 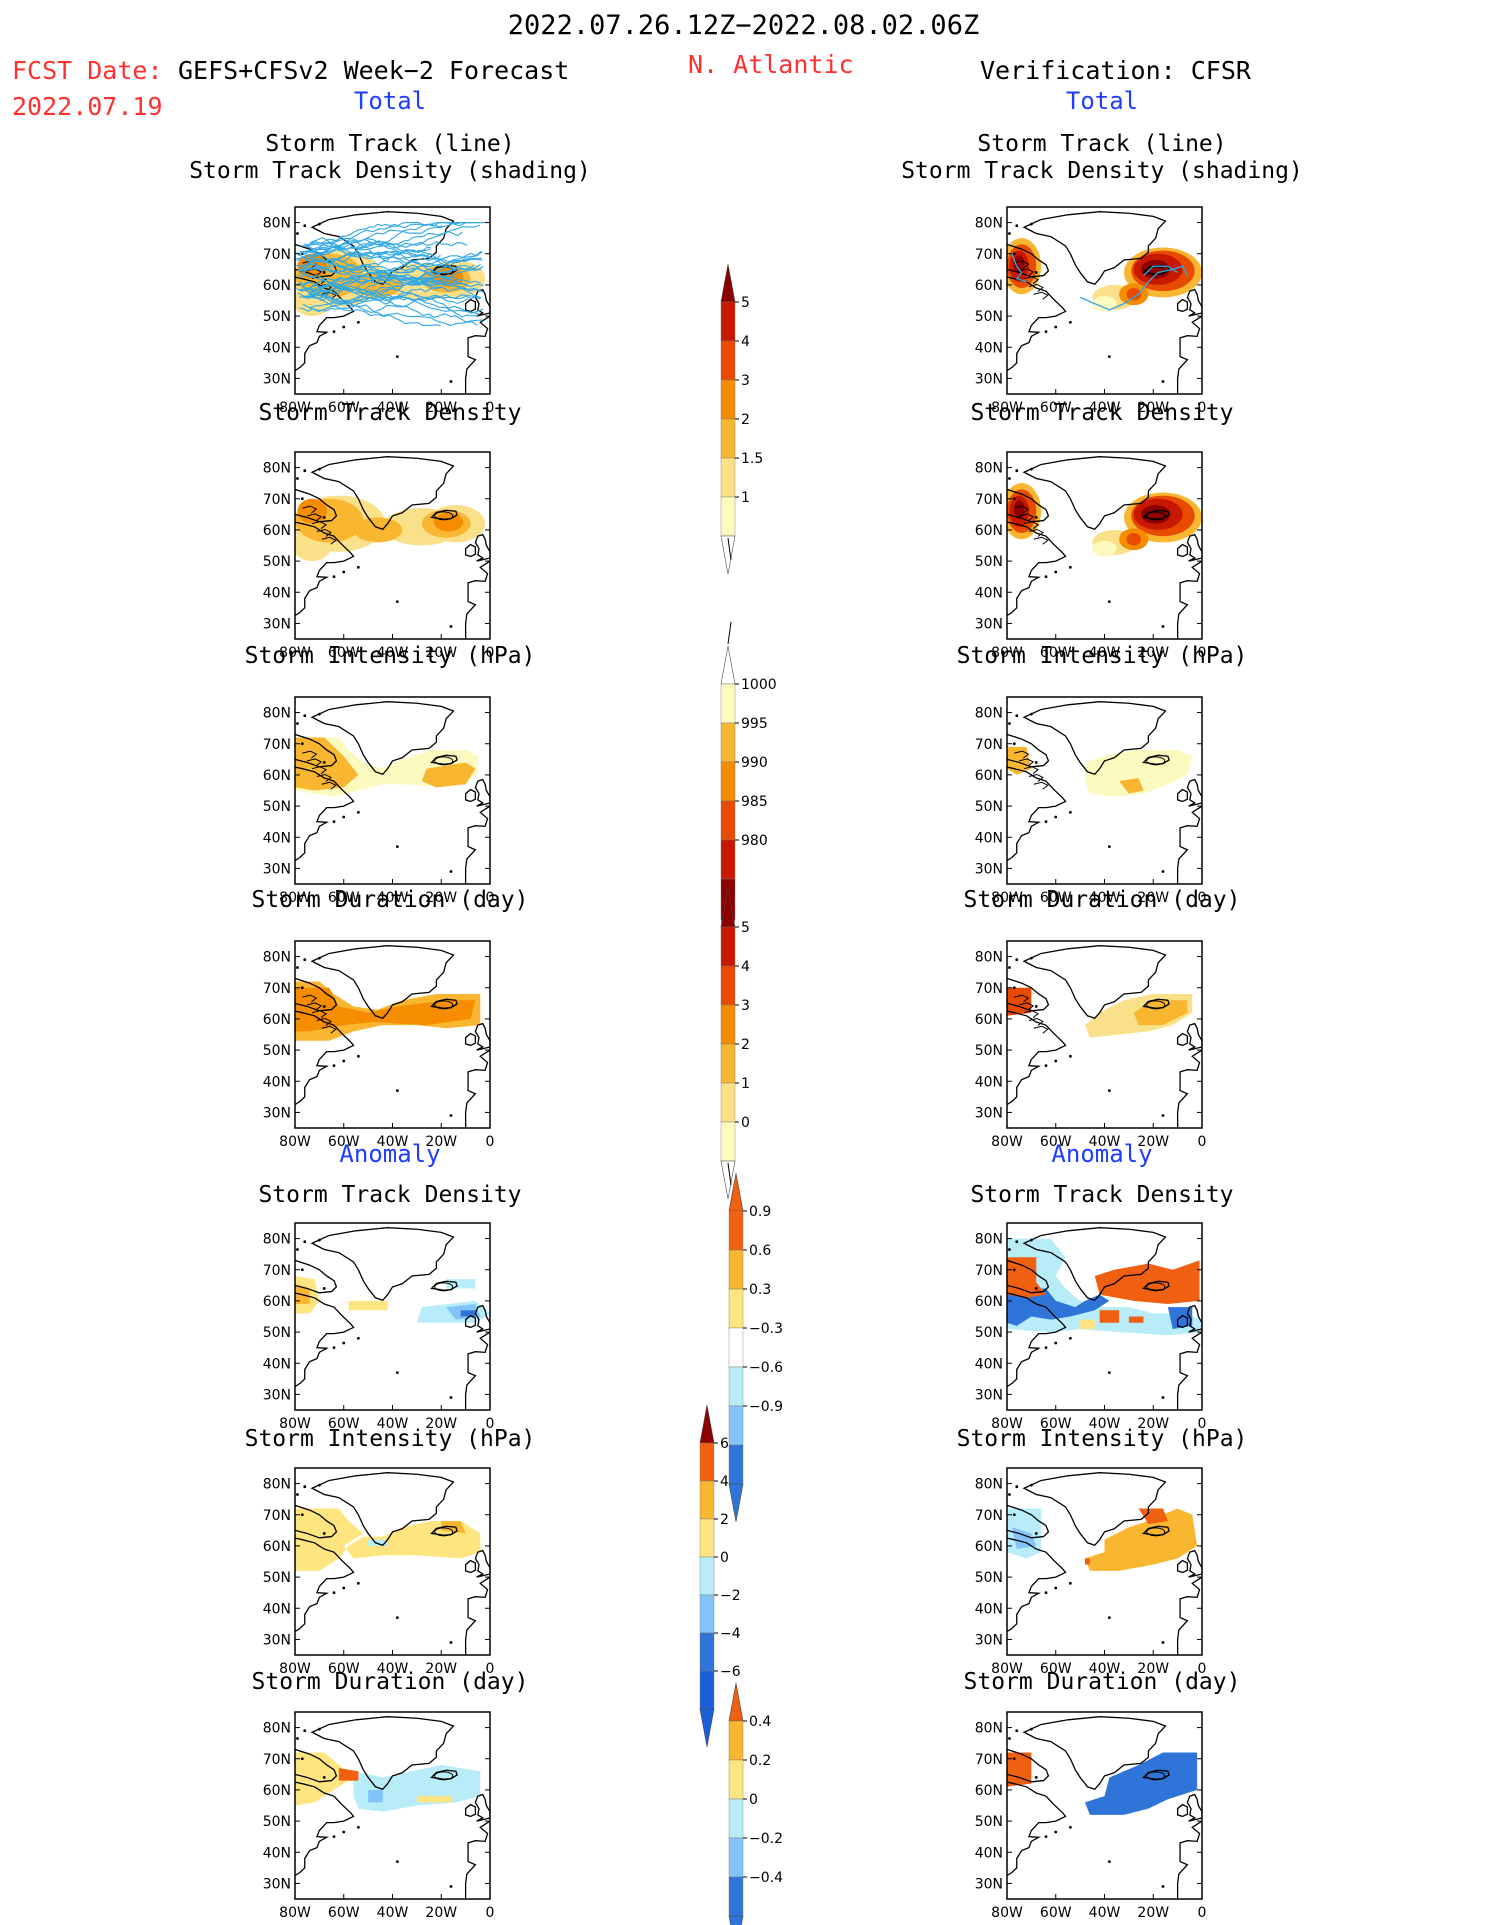 I want to click on map-panel-forecast-6: 80N 70N 60N 50N 40N 30N 80W 60W 40W 20W 0, so click(x=378, y=1572).